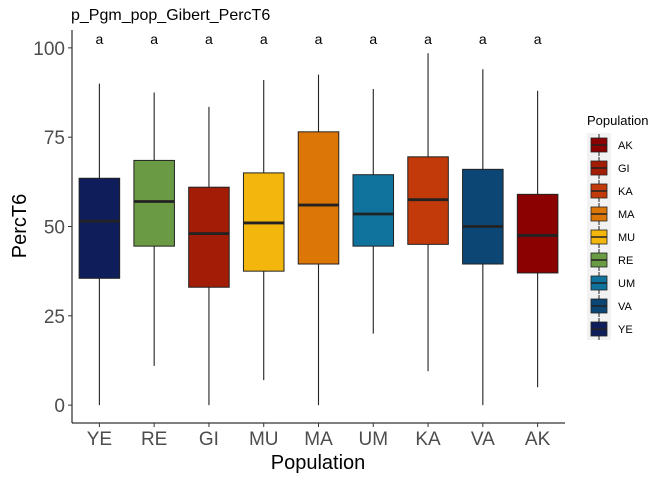 The height and width of the screenshot is (480, 672). What do you see at coordinates (318, 439) in the screenshot?
I see `x-tick-label: MA` at bounding box center [318, 439].